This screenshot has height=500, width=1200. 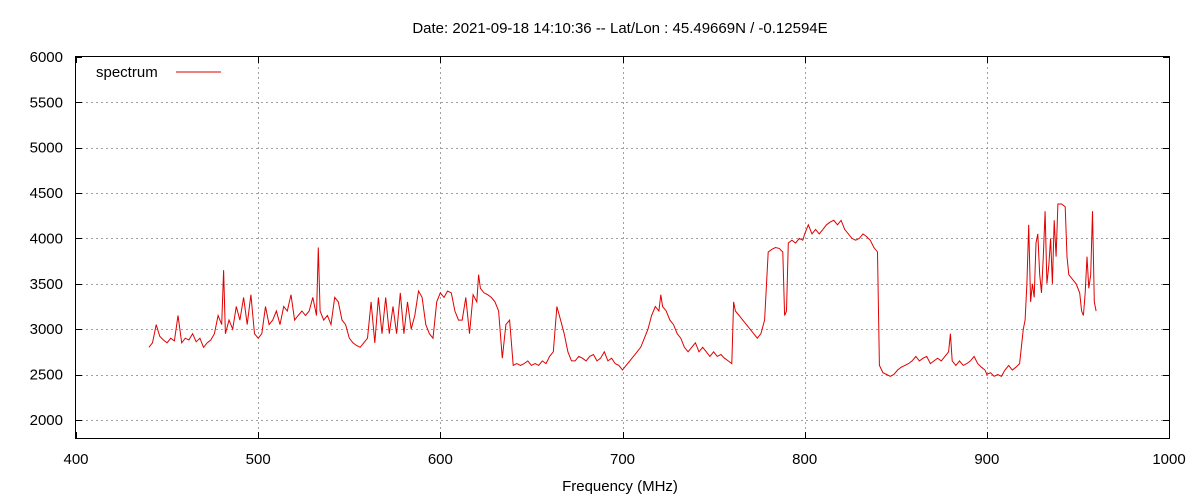 I want to click on y-tick-label: 2500, so click(x=46, y=375).